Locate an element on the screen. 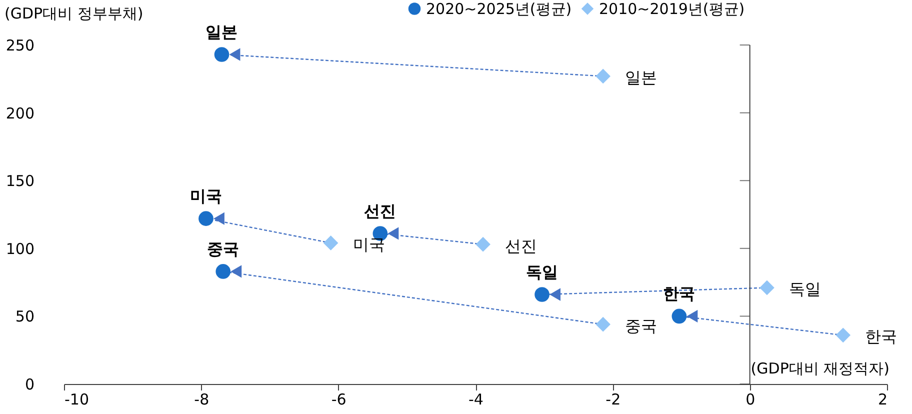 The image size is (912, 414). y-tick-label: 100 is located at coordinates (20, 249).